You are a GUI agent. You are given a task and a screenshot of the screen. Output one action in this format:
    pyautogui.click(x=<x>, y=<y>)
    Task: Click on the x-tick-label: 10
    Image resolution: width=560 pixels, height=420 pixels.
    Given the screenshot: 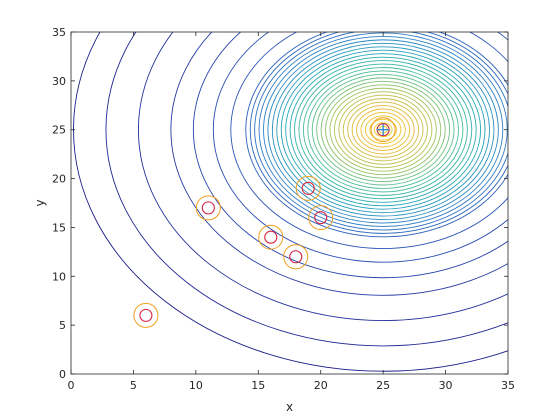 What is the action you would take?
    pyautogui.click(x=196, y=385)
    